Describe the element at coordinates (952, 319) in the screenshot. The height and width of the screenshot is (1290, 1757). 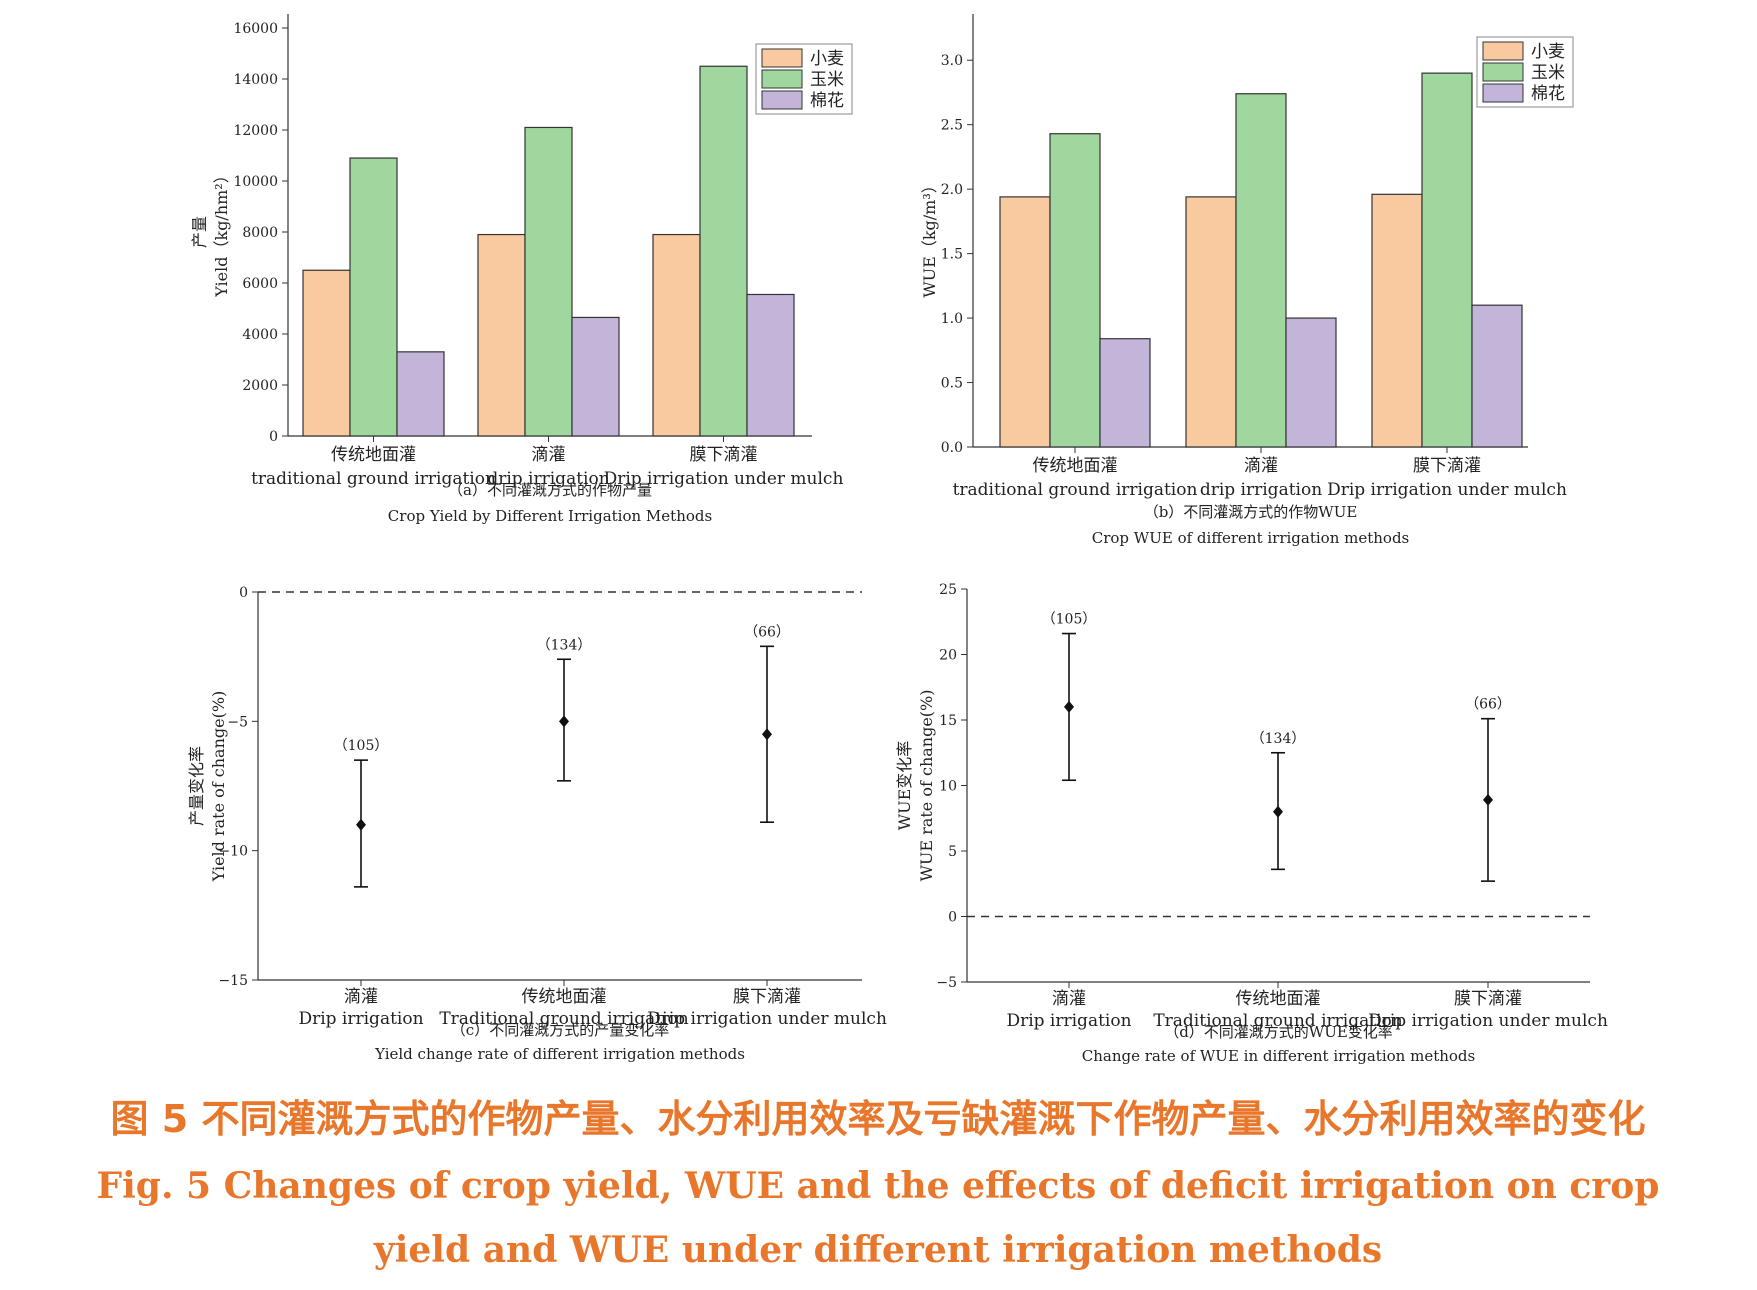
I see `panel-b-y-tick-label-2: 1.0` at that location.